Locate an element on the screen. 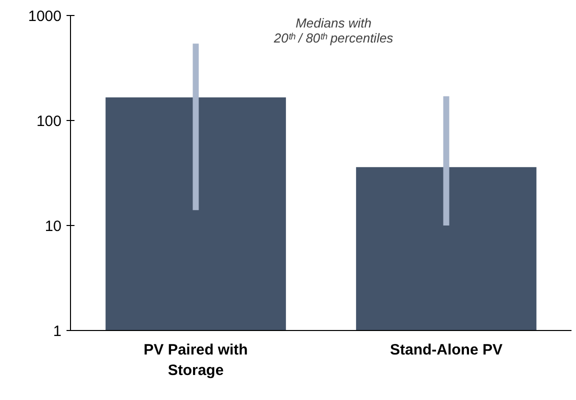 This screenshot has height=400, width=576. x-tick-label: Stand-Alone PV is located at coordinates (446, 350).